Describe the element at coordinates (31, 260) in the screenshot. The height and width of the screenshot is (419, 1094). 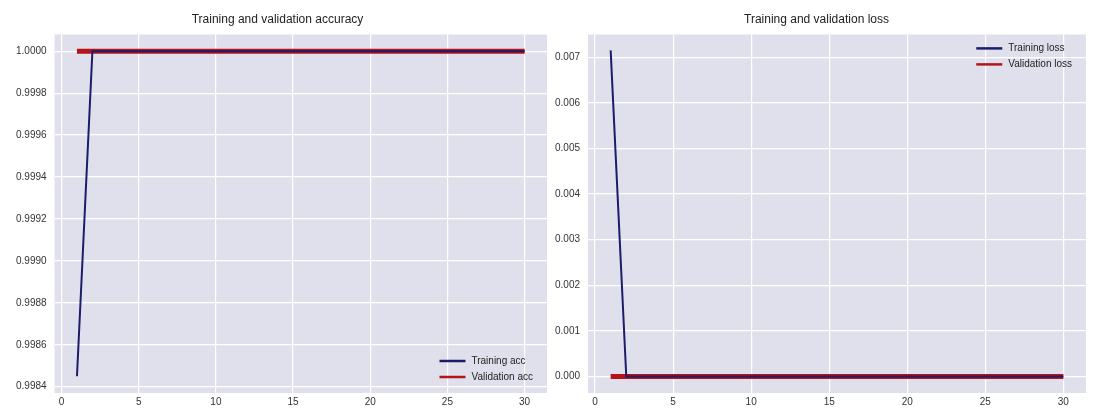
I see `y-tick-label: 0.9990` at that location.